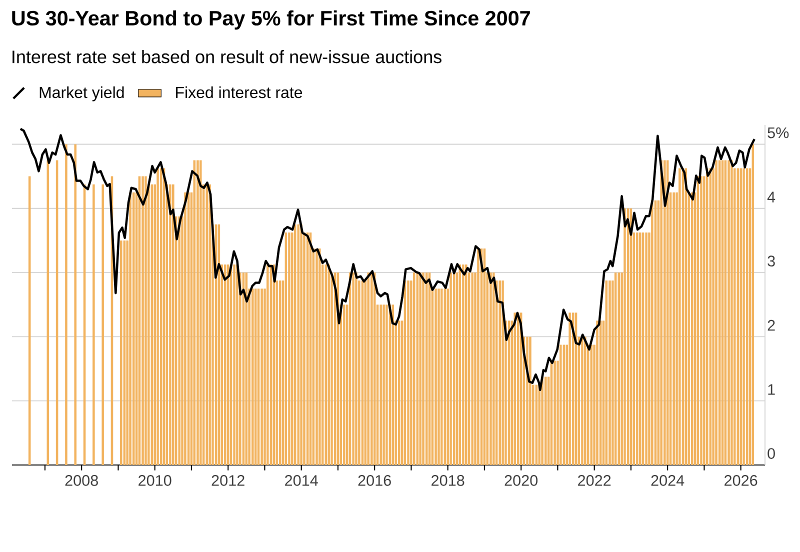 Image resolution: width=800 pixels, height=552 pixels. Describe the element at coordinates (155, 480) in the screenshot. I see `x-tick-label: 2010` at that location.